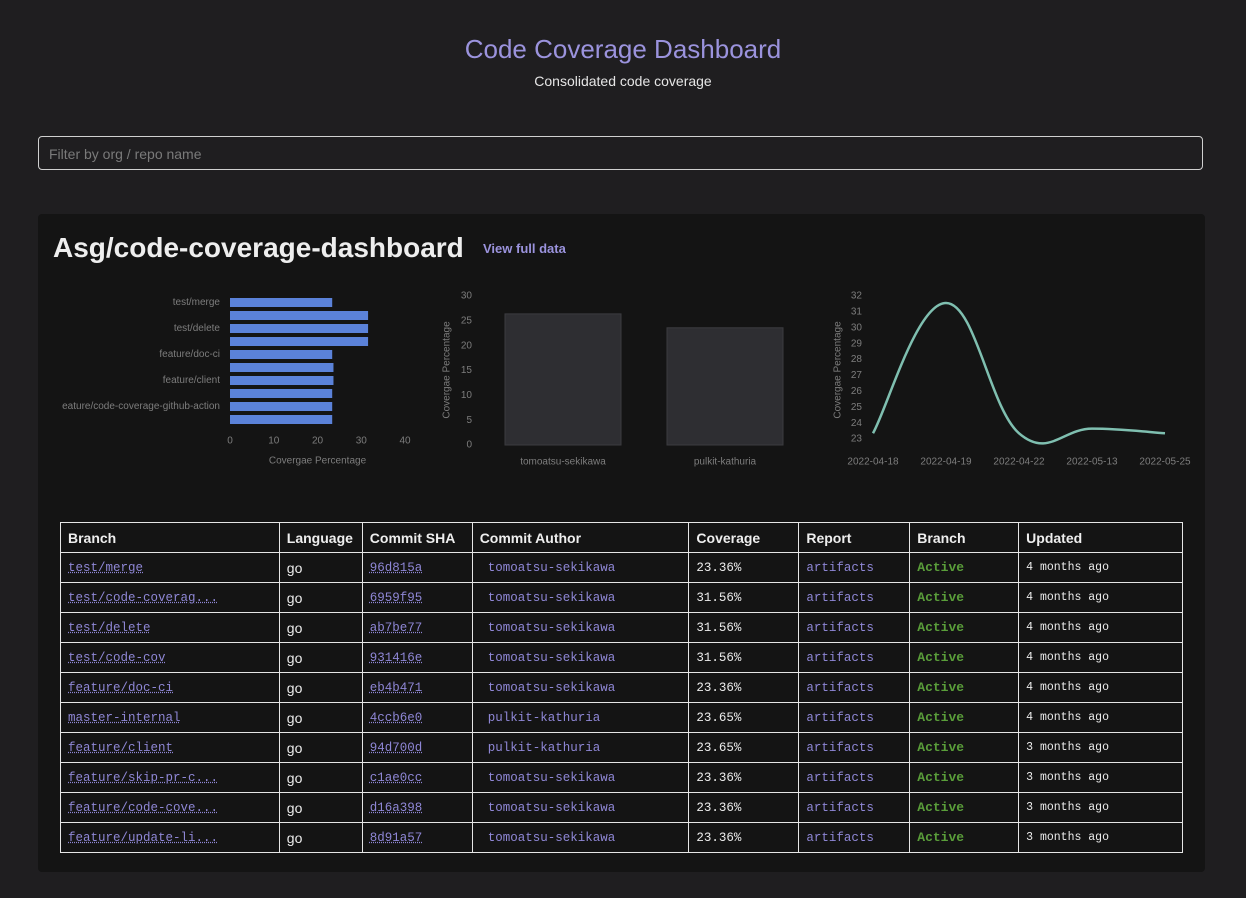  Describe the element at coordinates (467, 345) in the screenshot. I see `y-tick-label: 20` at that location.